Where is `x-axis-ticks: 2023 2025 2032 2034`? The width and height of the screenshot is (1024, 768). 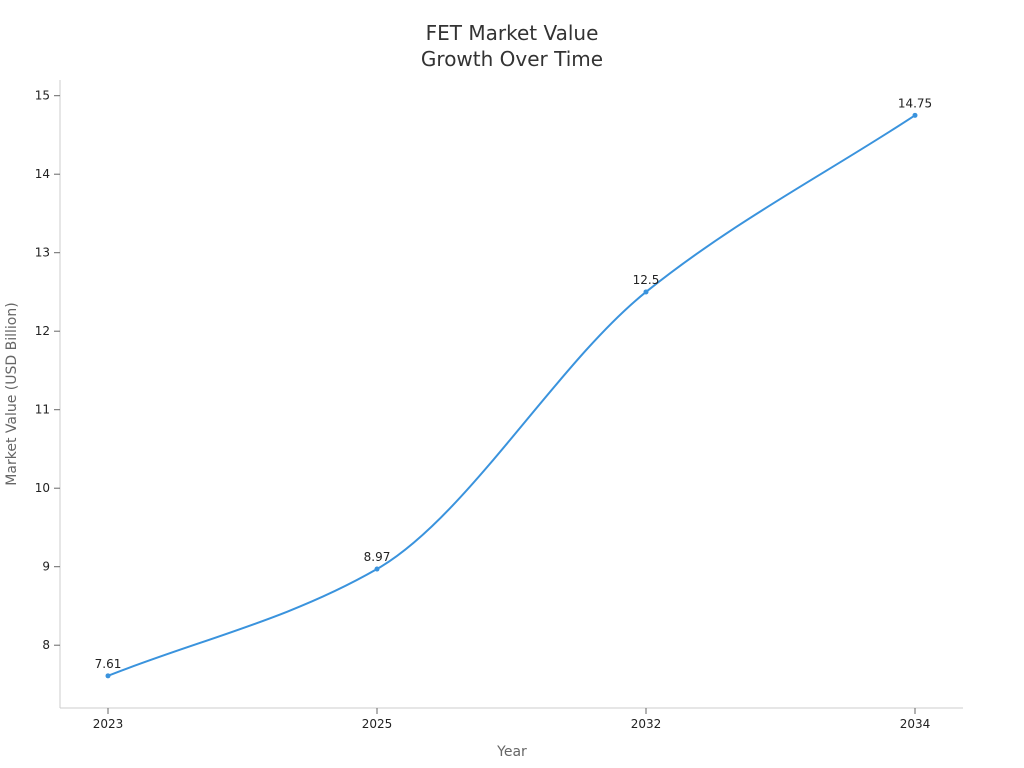
x-axis-ticks: 2023 2025 2032 2034 is located at coordinates (512, 719).